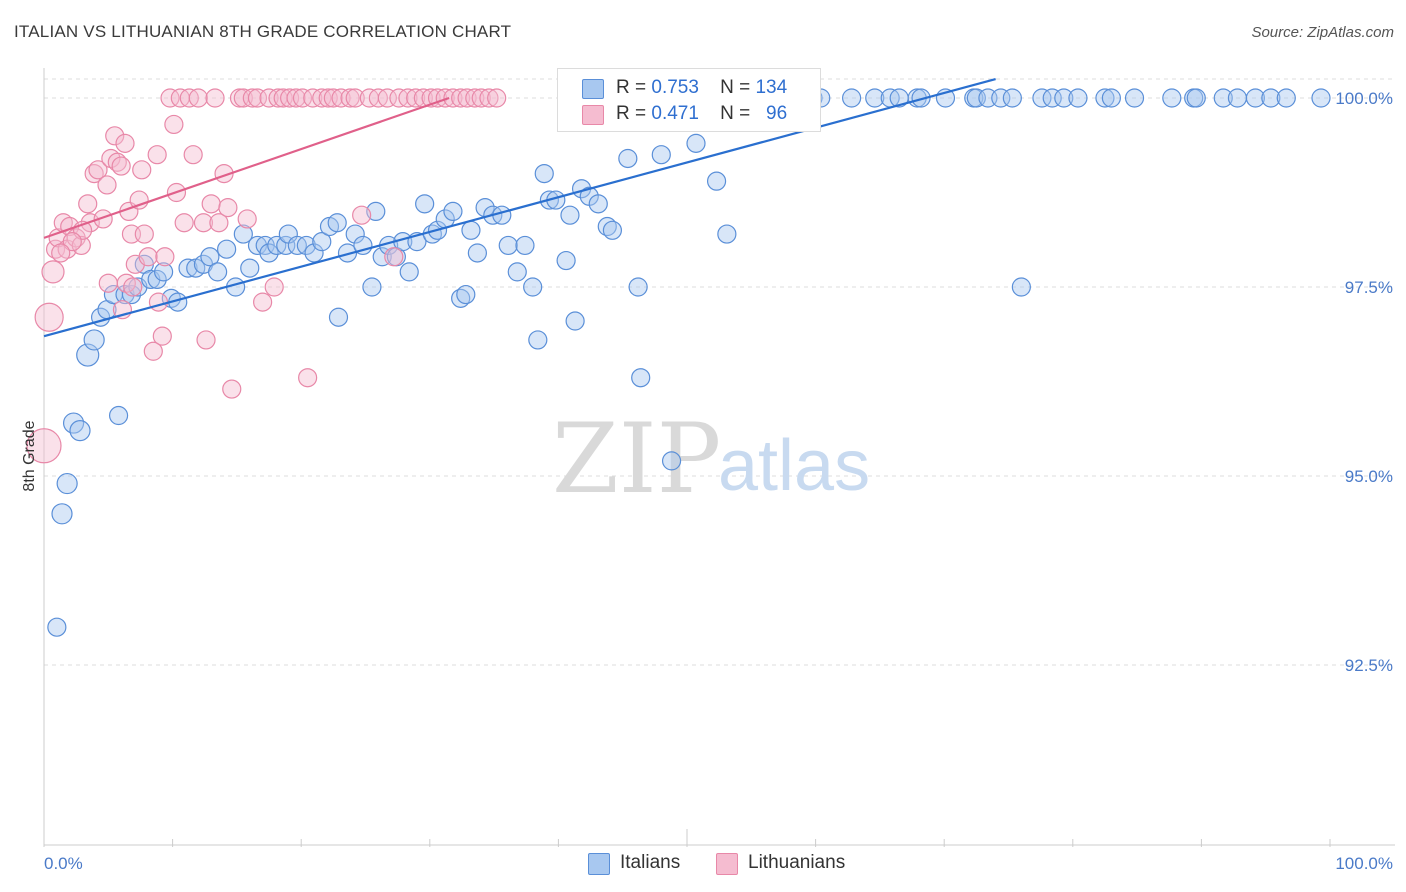  Describe the element at coordinates (797, 862) in the screenshot. I see `legend-label-lithuanians: Lithuanians` at that location.